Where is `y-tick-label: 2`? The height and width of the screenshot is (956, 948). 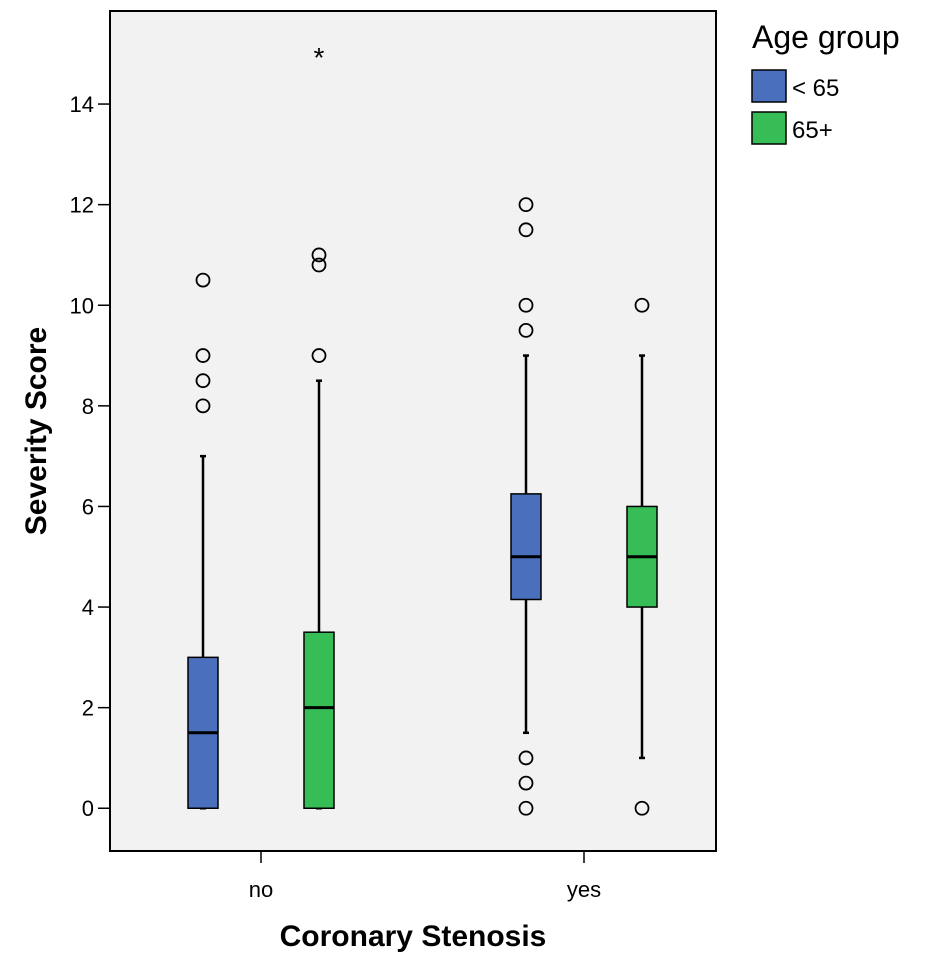
y-tick-label: 2 is located at coordinates (88, 708).